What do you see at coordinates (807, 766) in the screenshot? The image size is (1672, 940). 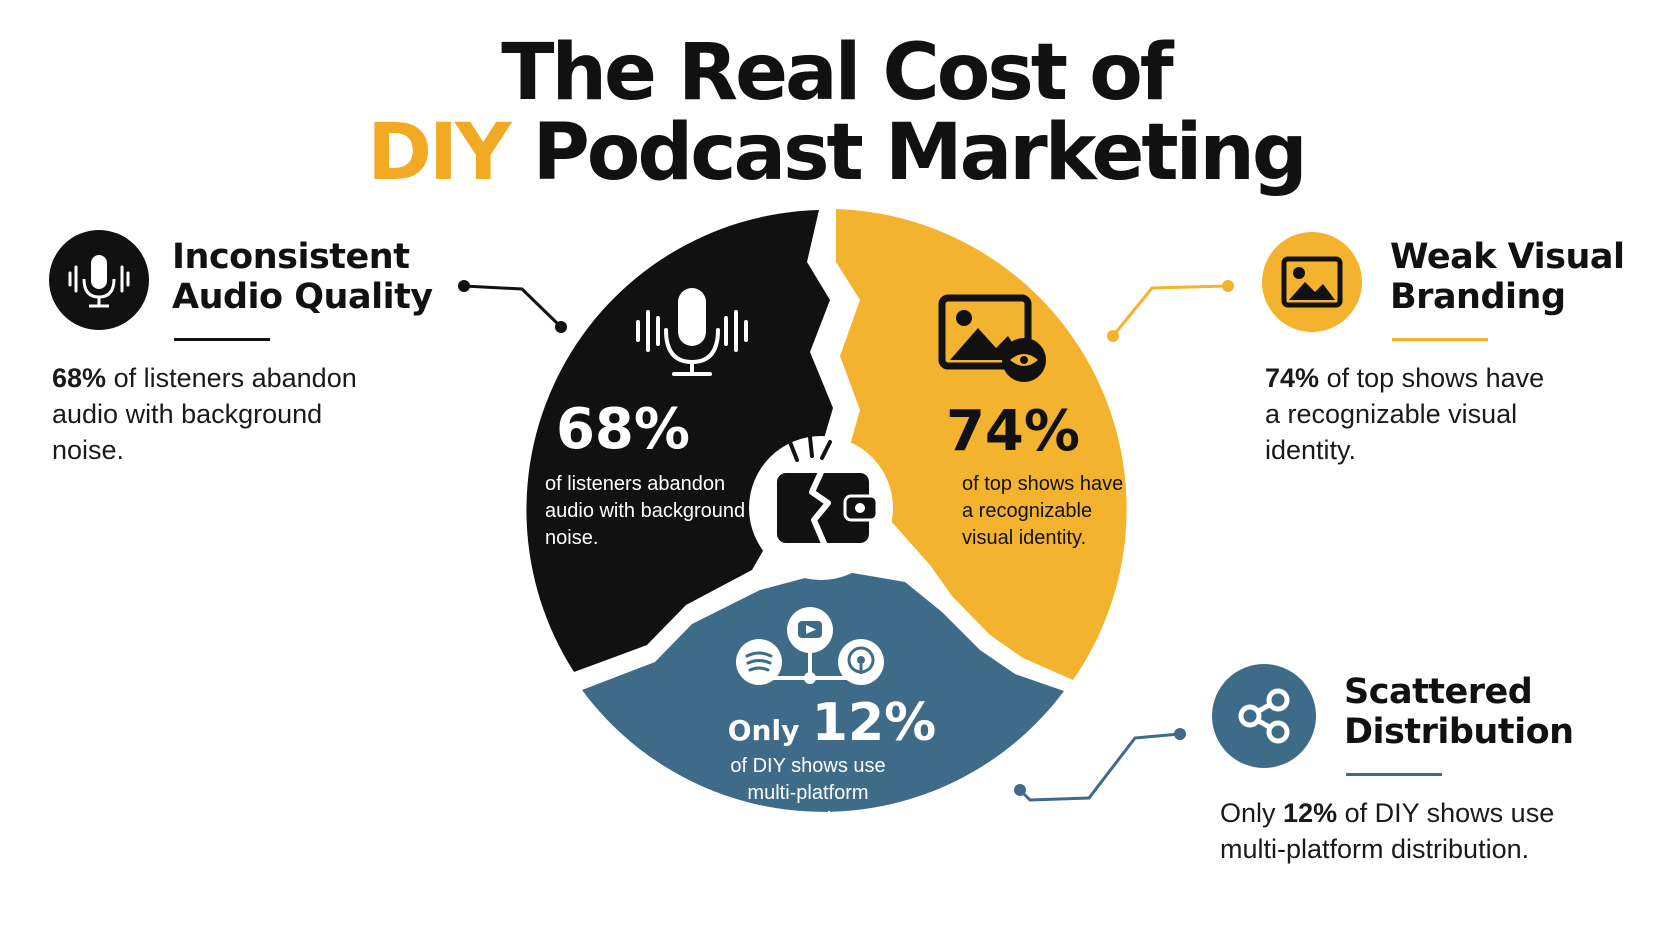 I see `distribution-line-1: of DIY shows use` at bounding box center [807, 766].